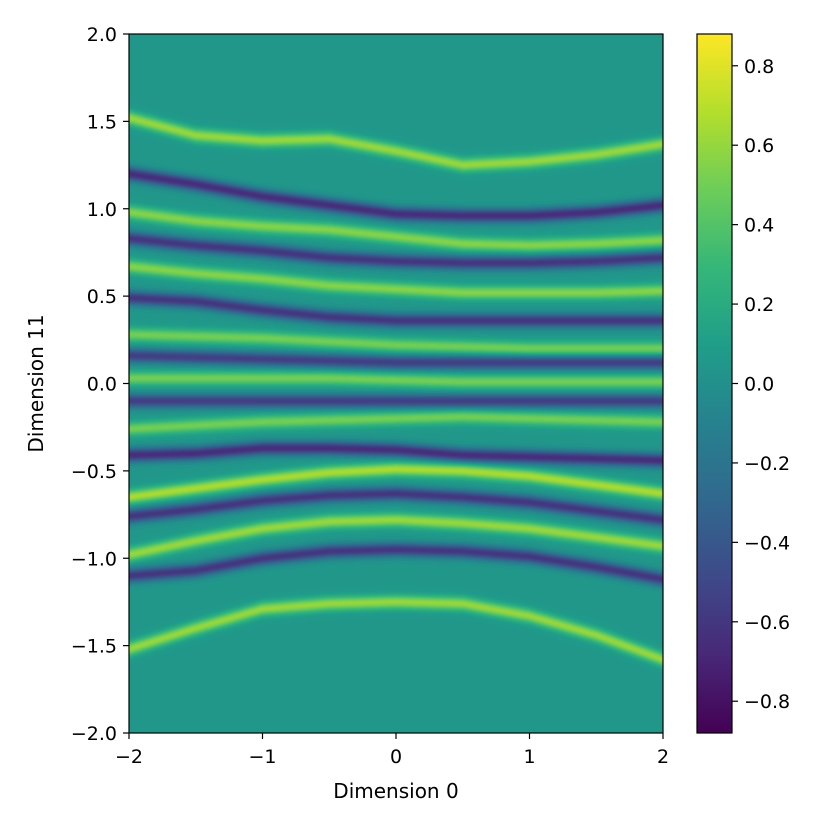 Image resolution: width=830 pixels, height=830 pixels. Describe the element at coordinates (102, 122) in the screenshot. I see `y-tick-label: 1.5` at that location.